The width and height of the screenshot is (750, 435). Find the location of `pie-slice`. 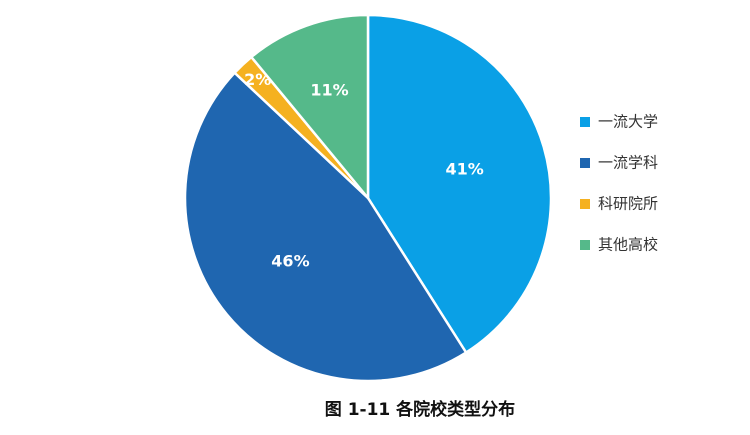

pie-slice is located at coordinates (309, 107).